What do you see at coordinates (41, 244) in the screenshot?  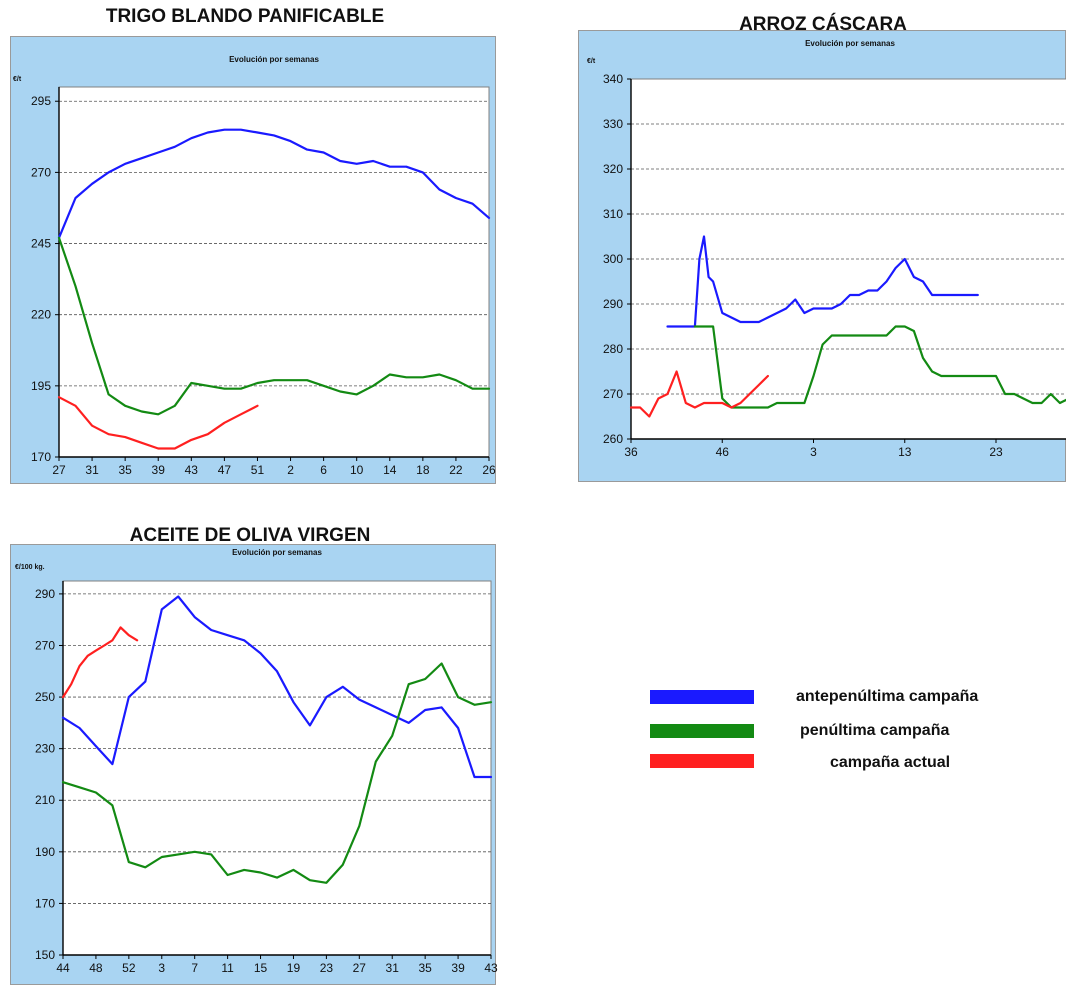 I see `y-tick-label: 245` at bounding box center [41, 244].